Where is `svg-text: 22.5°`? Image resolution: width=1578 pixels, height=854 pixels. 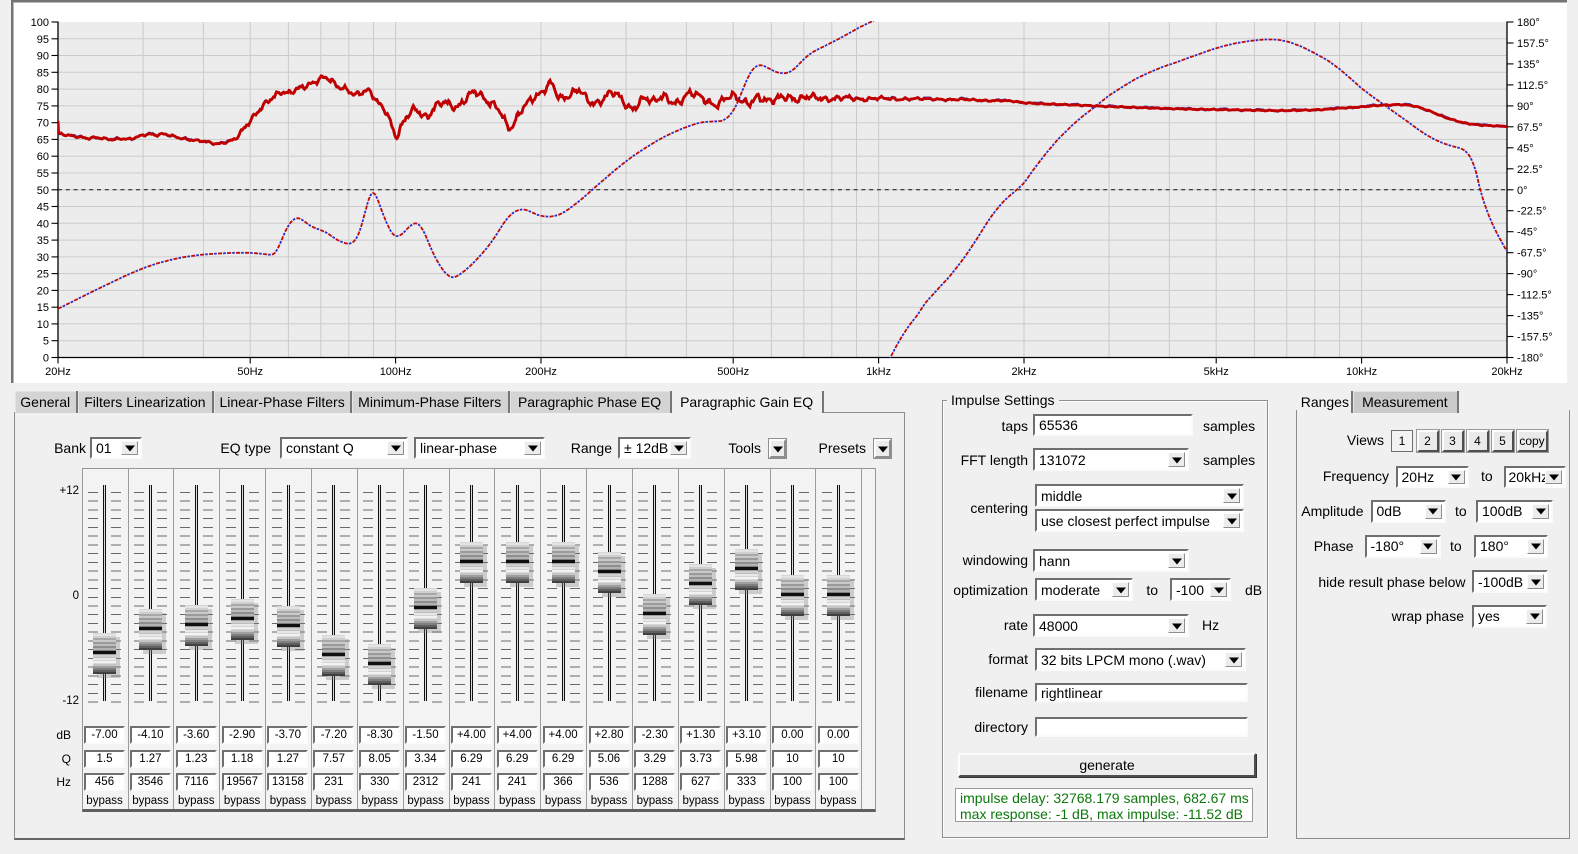 svg-text: 22.5° is located at coordinates (1530, 170).